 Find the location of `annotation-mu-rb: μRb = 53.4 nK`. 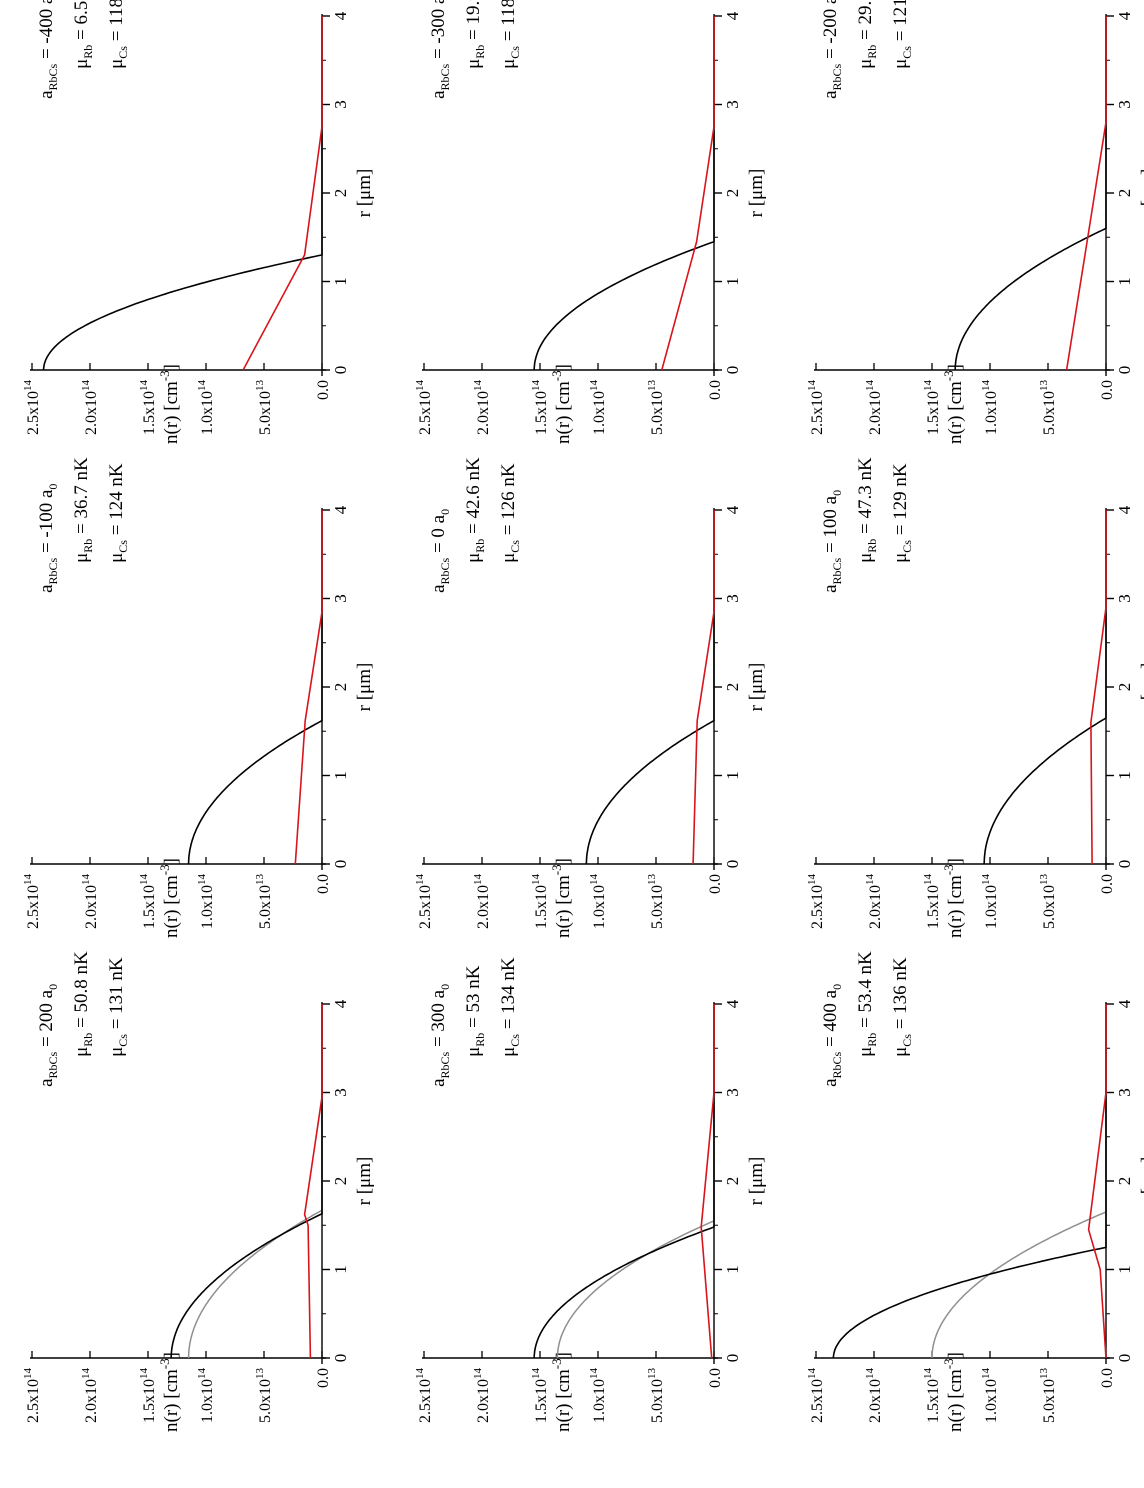

annotation-mu-rb: μRb = 53.4 nK is located at coordinates (867, 1004).